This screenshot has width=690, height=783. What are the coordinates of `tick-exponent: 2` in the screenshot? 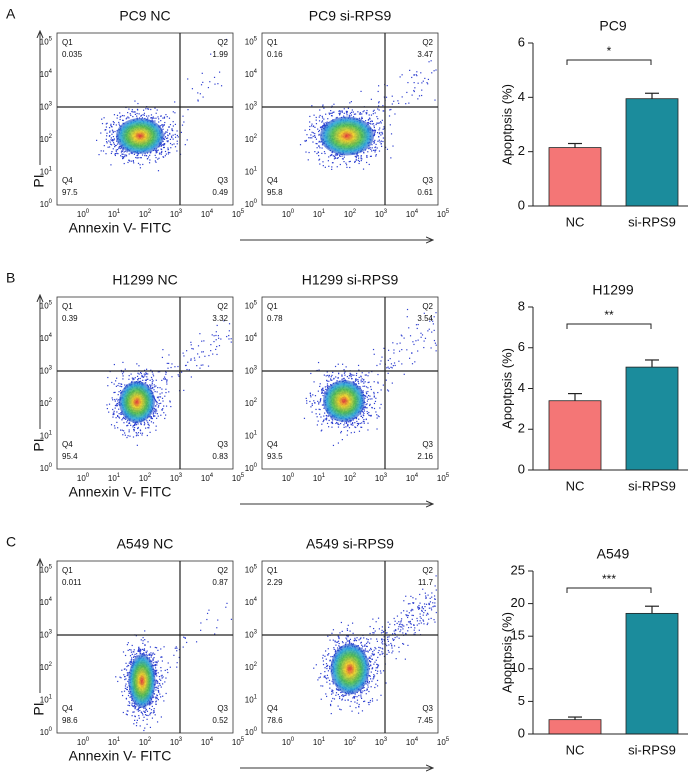 It's located at (256, 401).